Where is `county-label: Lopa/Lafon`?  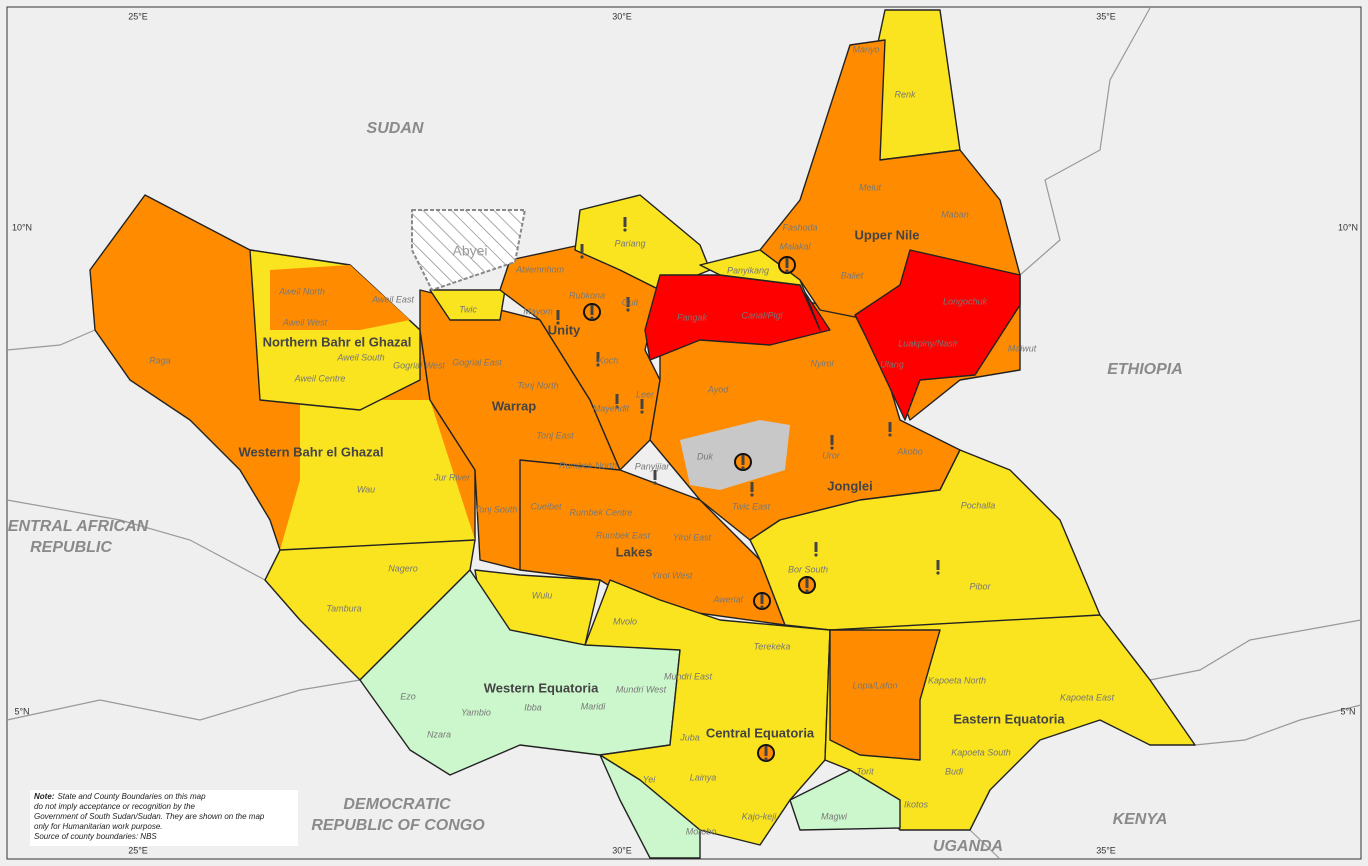 county-label: Lopa/Lafon is located at coordinates (874, 685).